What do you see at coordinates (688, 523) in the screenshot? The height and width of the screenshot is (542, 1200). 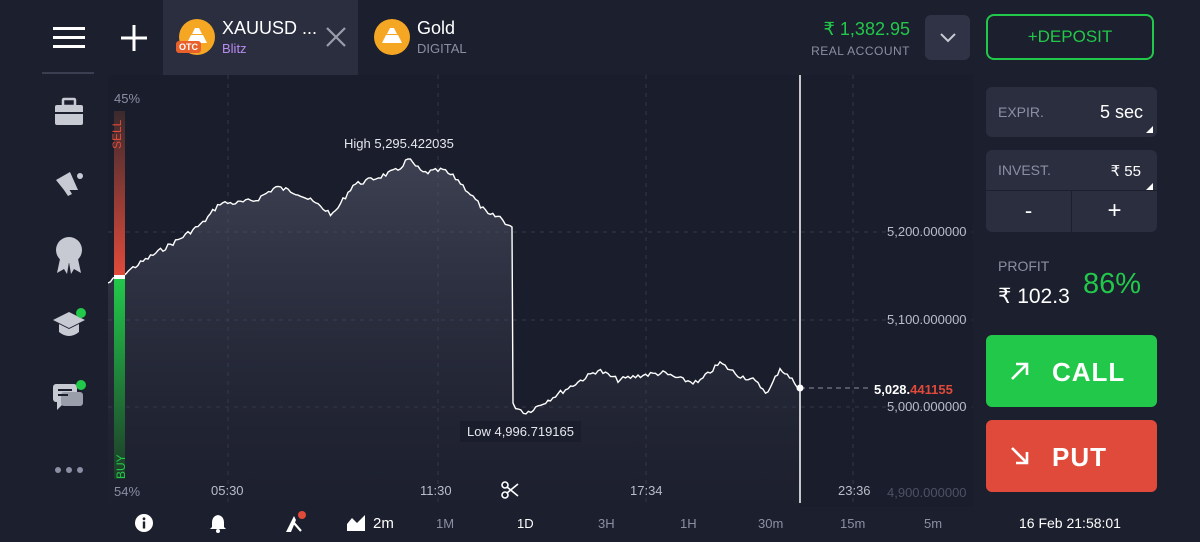 I see `timeframe-1h: 1H` at bounding box center [688, 523].